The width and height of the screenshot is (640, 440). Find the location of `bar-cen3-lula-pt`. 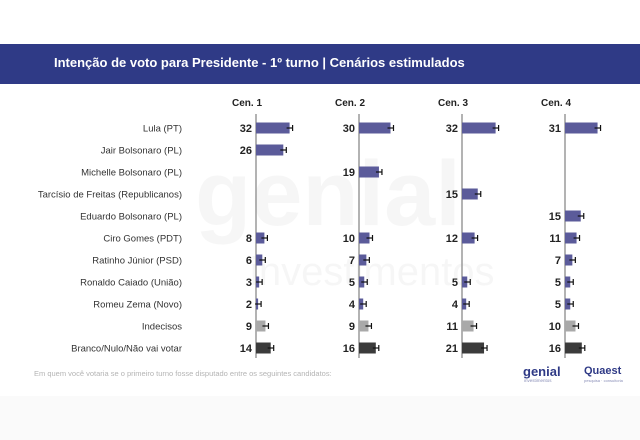

bar-cen3-lula-pt is located at coordinates (479, 128).